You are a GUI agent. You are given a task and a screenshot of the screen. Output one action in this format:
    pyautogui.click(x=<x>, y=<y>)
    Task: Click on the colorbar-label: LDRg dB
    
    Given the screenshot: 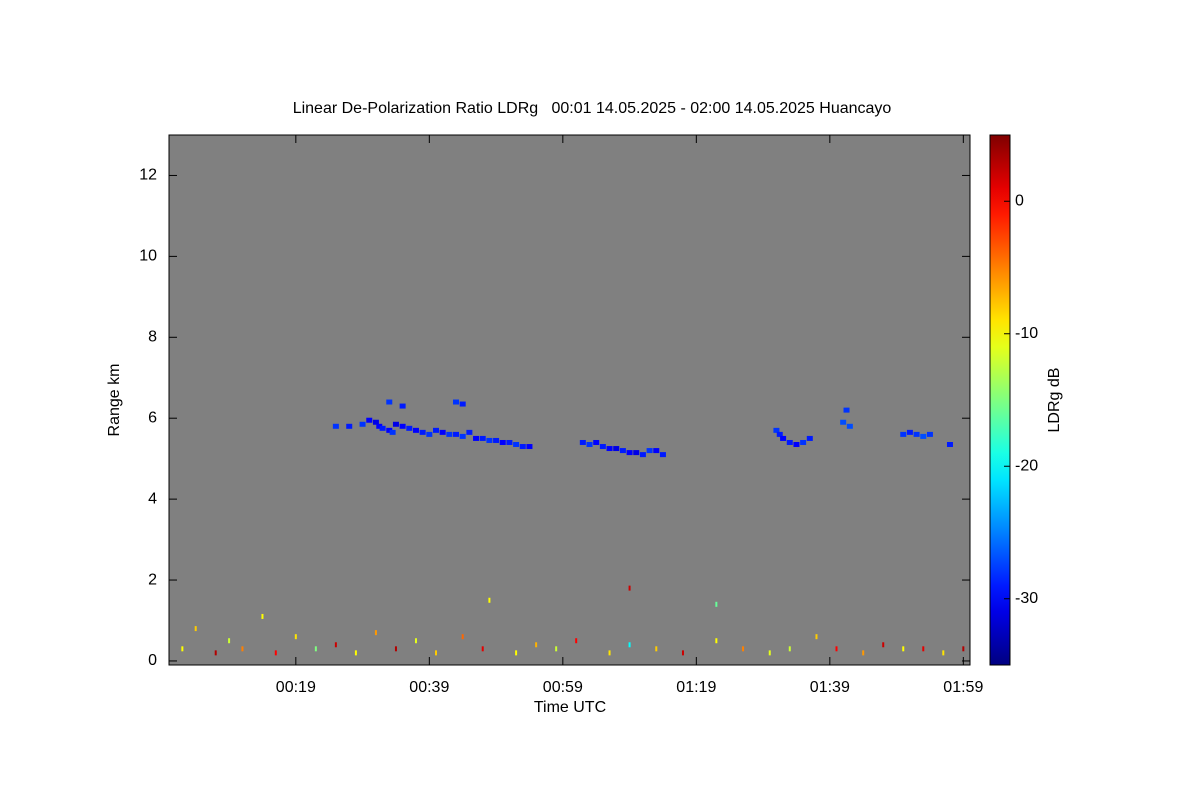 What is the action you would take?
    pyautogui.click(x=1054, y=400)
    